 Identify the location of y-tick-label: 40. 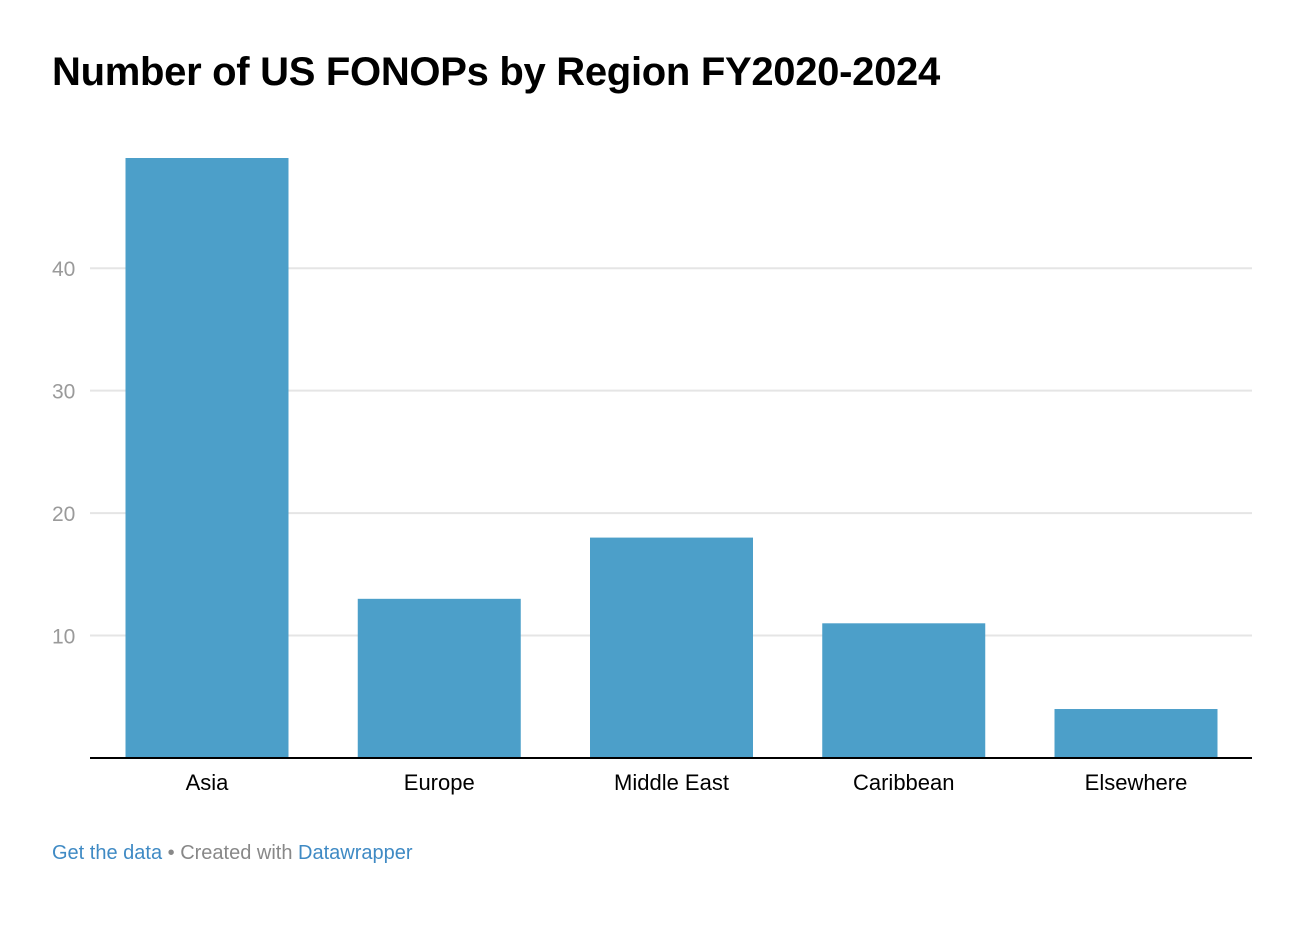
(63, 269).